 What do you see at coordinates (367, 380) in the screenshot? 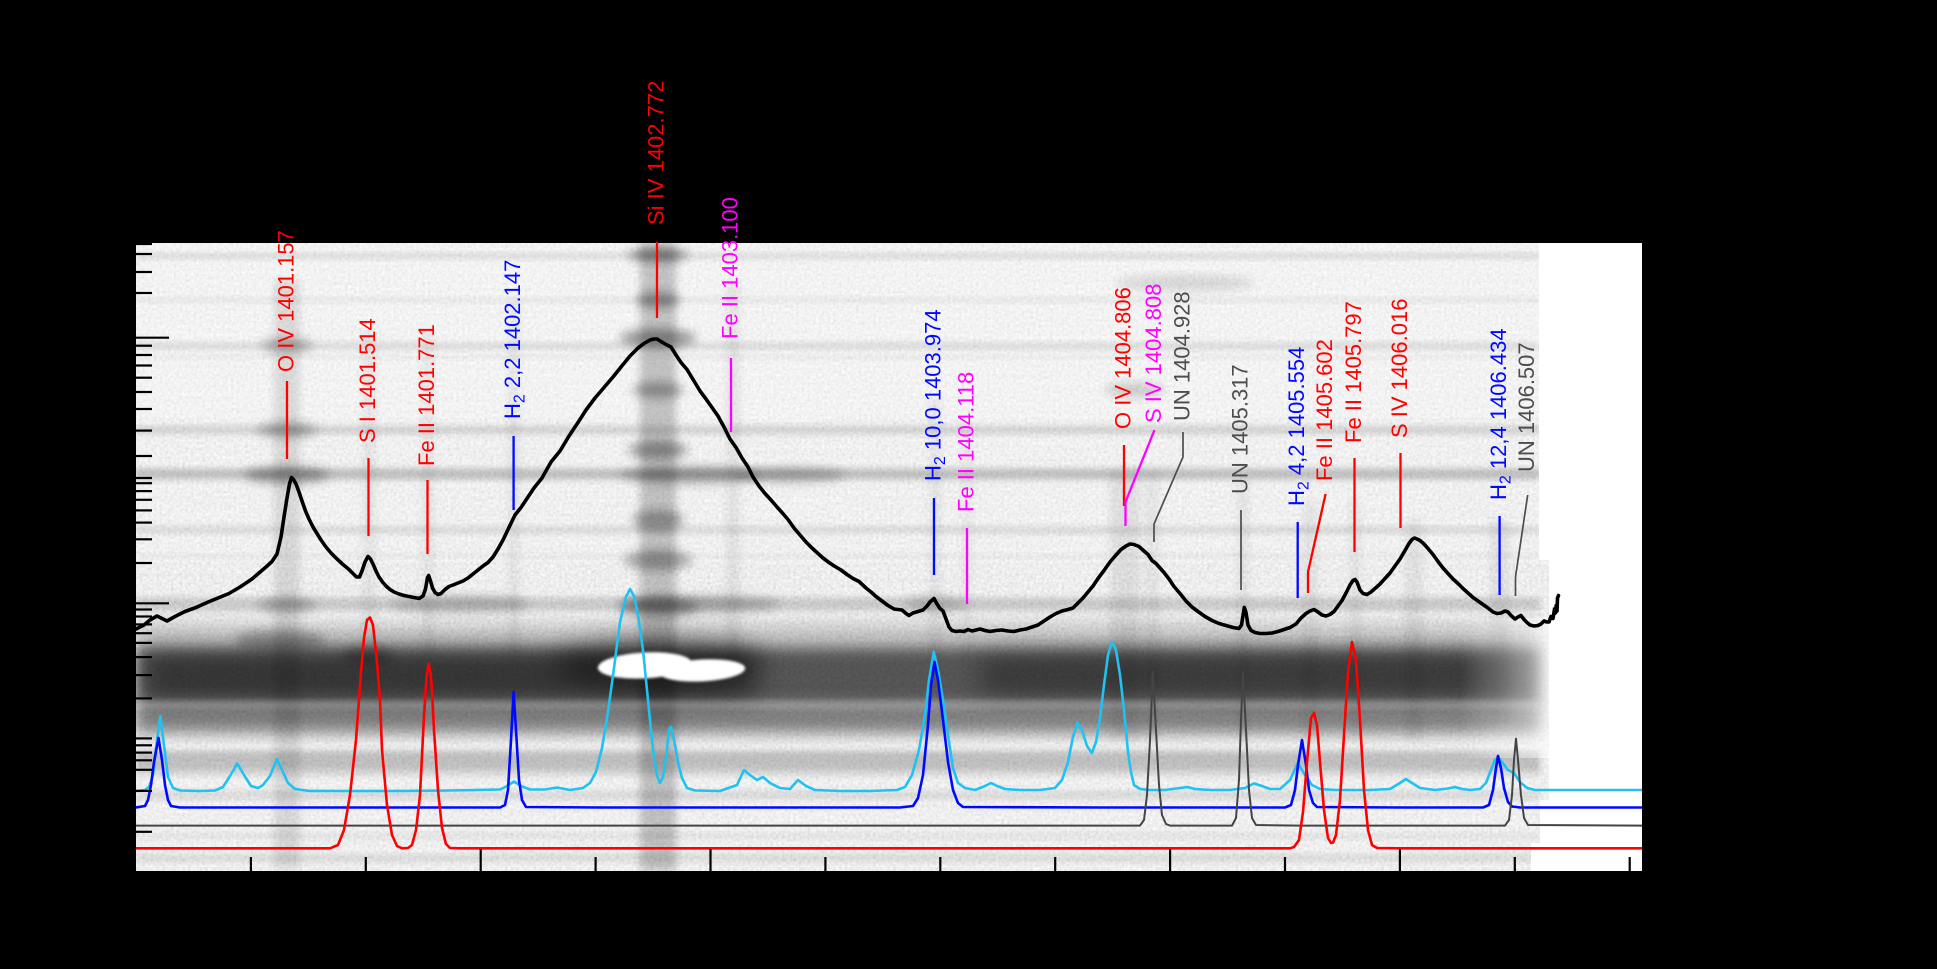
I see `svg-text: S I 1401.514` at bounding box center [367, 380].